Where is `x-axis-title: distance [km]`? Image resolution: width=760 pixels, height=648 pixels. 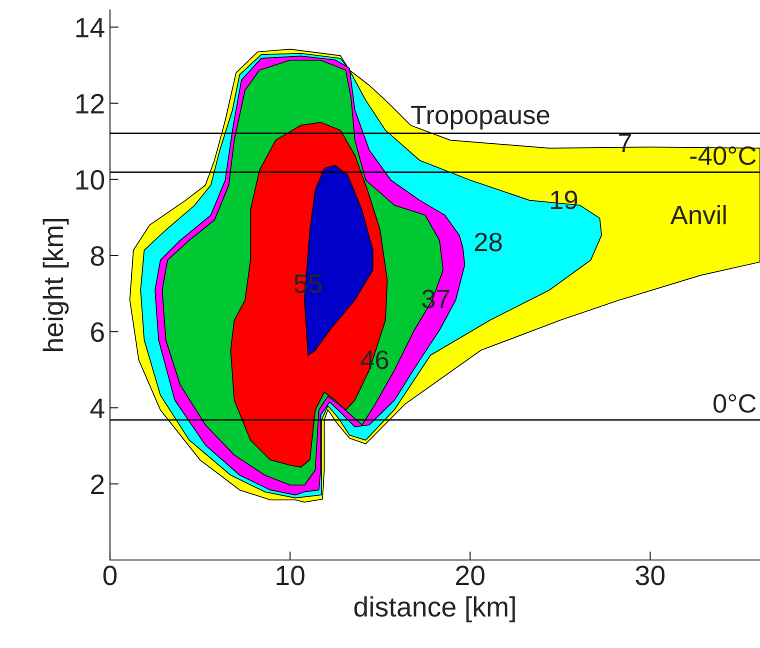
x-axis-title: distance [km] is located at coordinates (434, 609).